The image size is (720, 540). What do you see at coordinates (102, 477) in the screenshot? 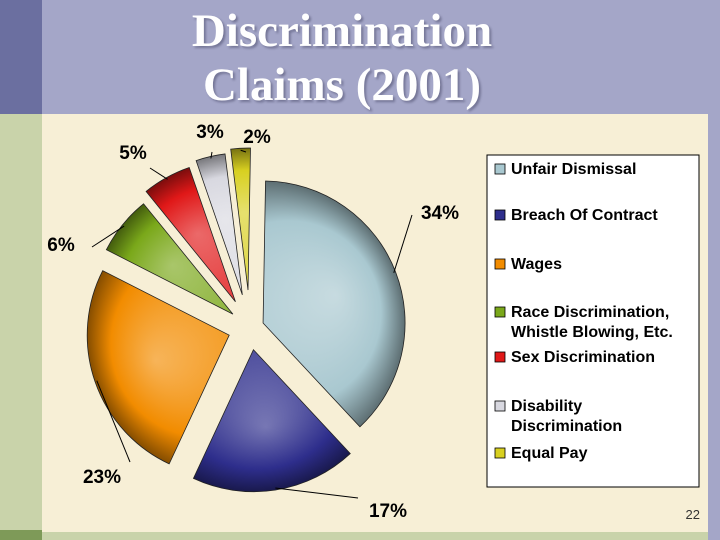
I see `data-label-wages: 23%` at bounding box center [102, 477].